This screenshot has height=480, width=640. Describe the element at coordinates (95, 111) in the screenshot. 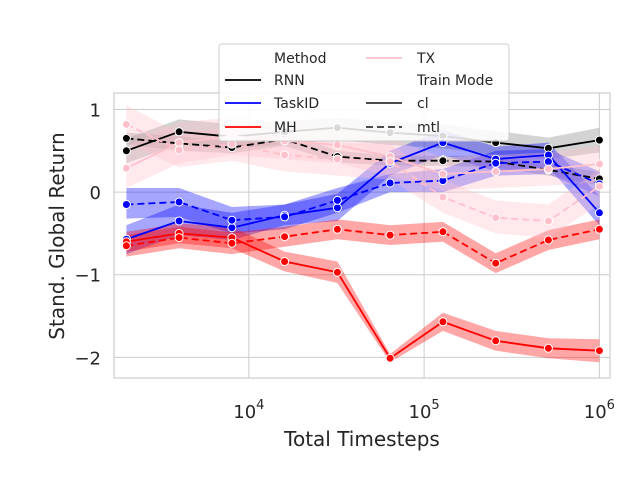

I see `y-tick-label-0: 1` at that location.